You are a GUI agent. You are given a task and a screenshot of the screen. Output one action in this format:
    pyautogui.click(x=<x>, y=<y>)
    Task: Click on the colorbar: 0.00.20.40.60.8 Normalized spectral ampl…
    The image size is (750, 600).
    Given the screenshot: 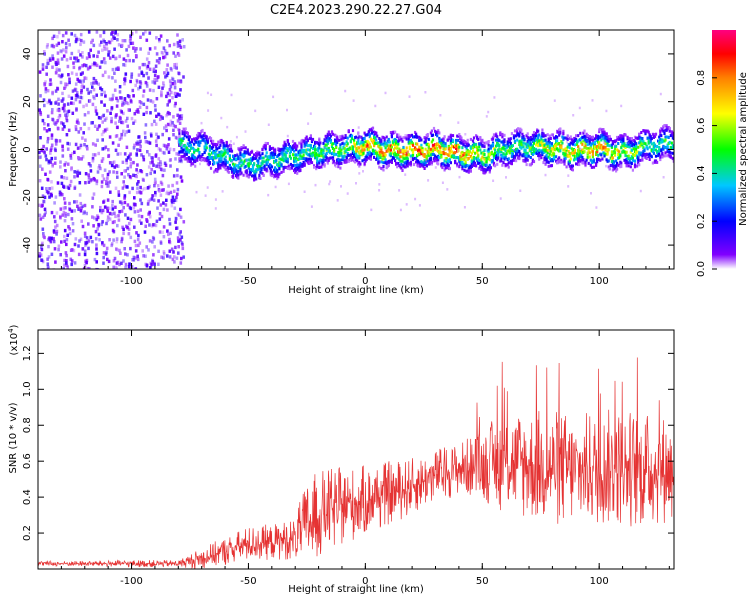 What is the action you would take?
    pyautogui.click(x=722, y=153)
    